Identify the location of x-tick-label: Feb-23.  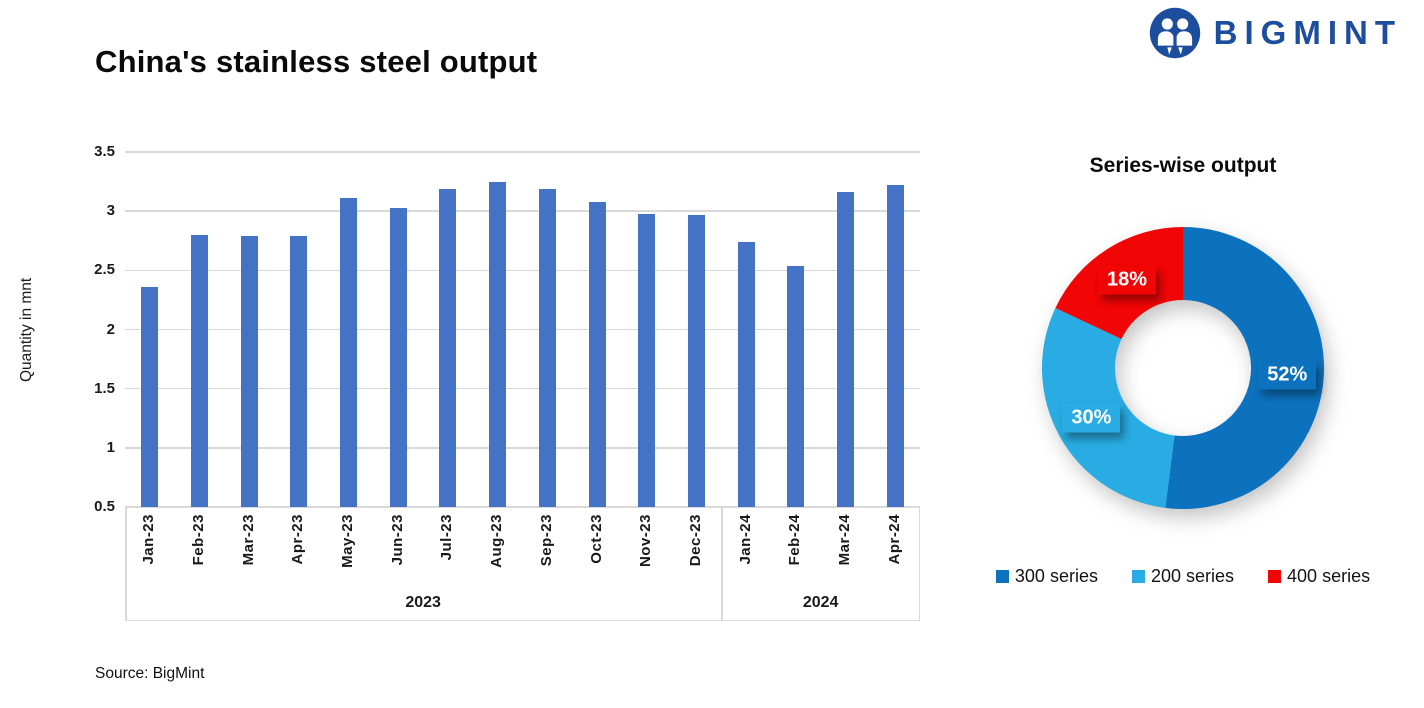
(199, 540).